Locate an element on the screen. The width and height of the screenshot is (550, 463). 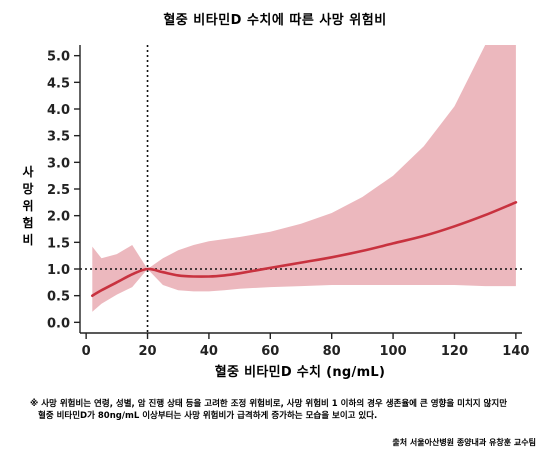
chart-title: 혈중 비타민D 수치에 따른 사망 위험비 is located at coordinates (275, 20).